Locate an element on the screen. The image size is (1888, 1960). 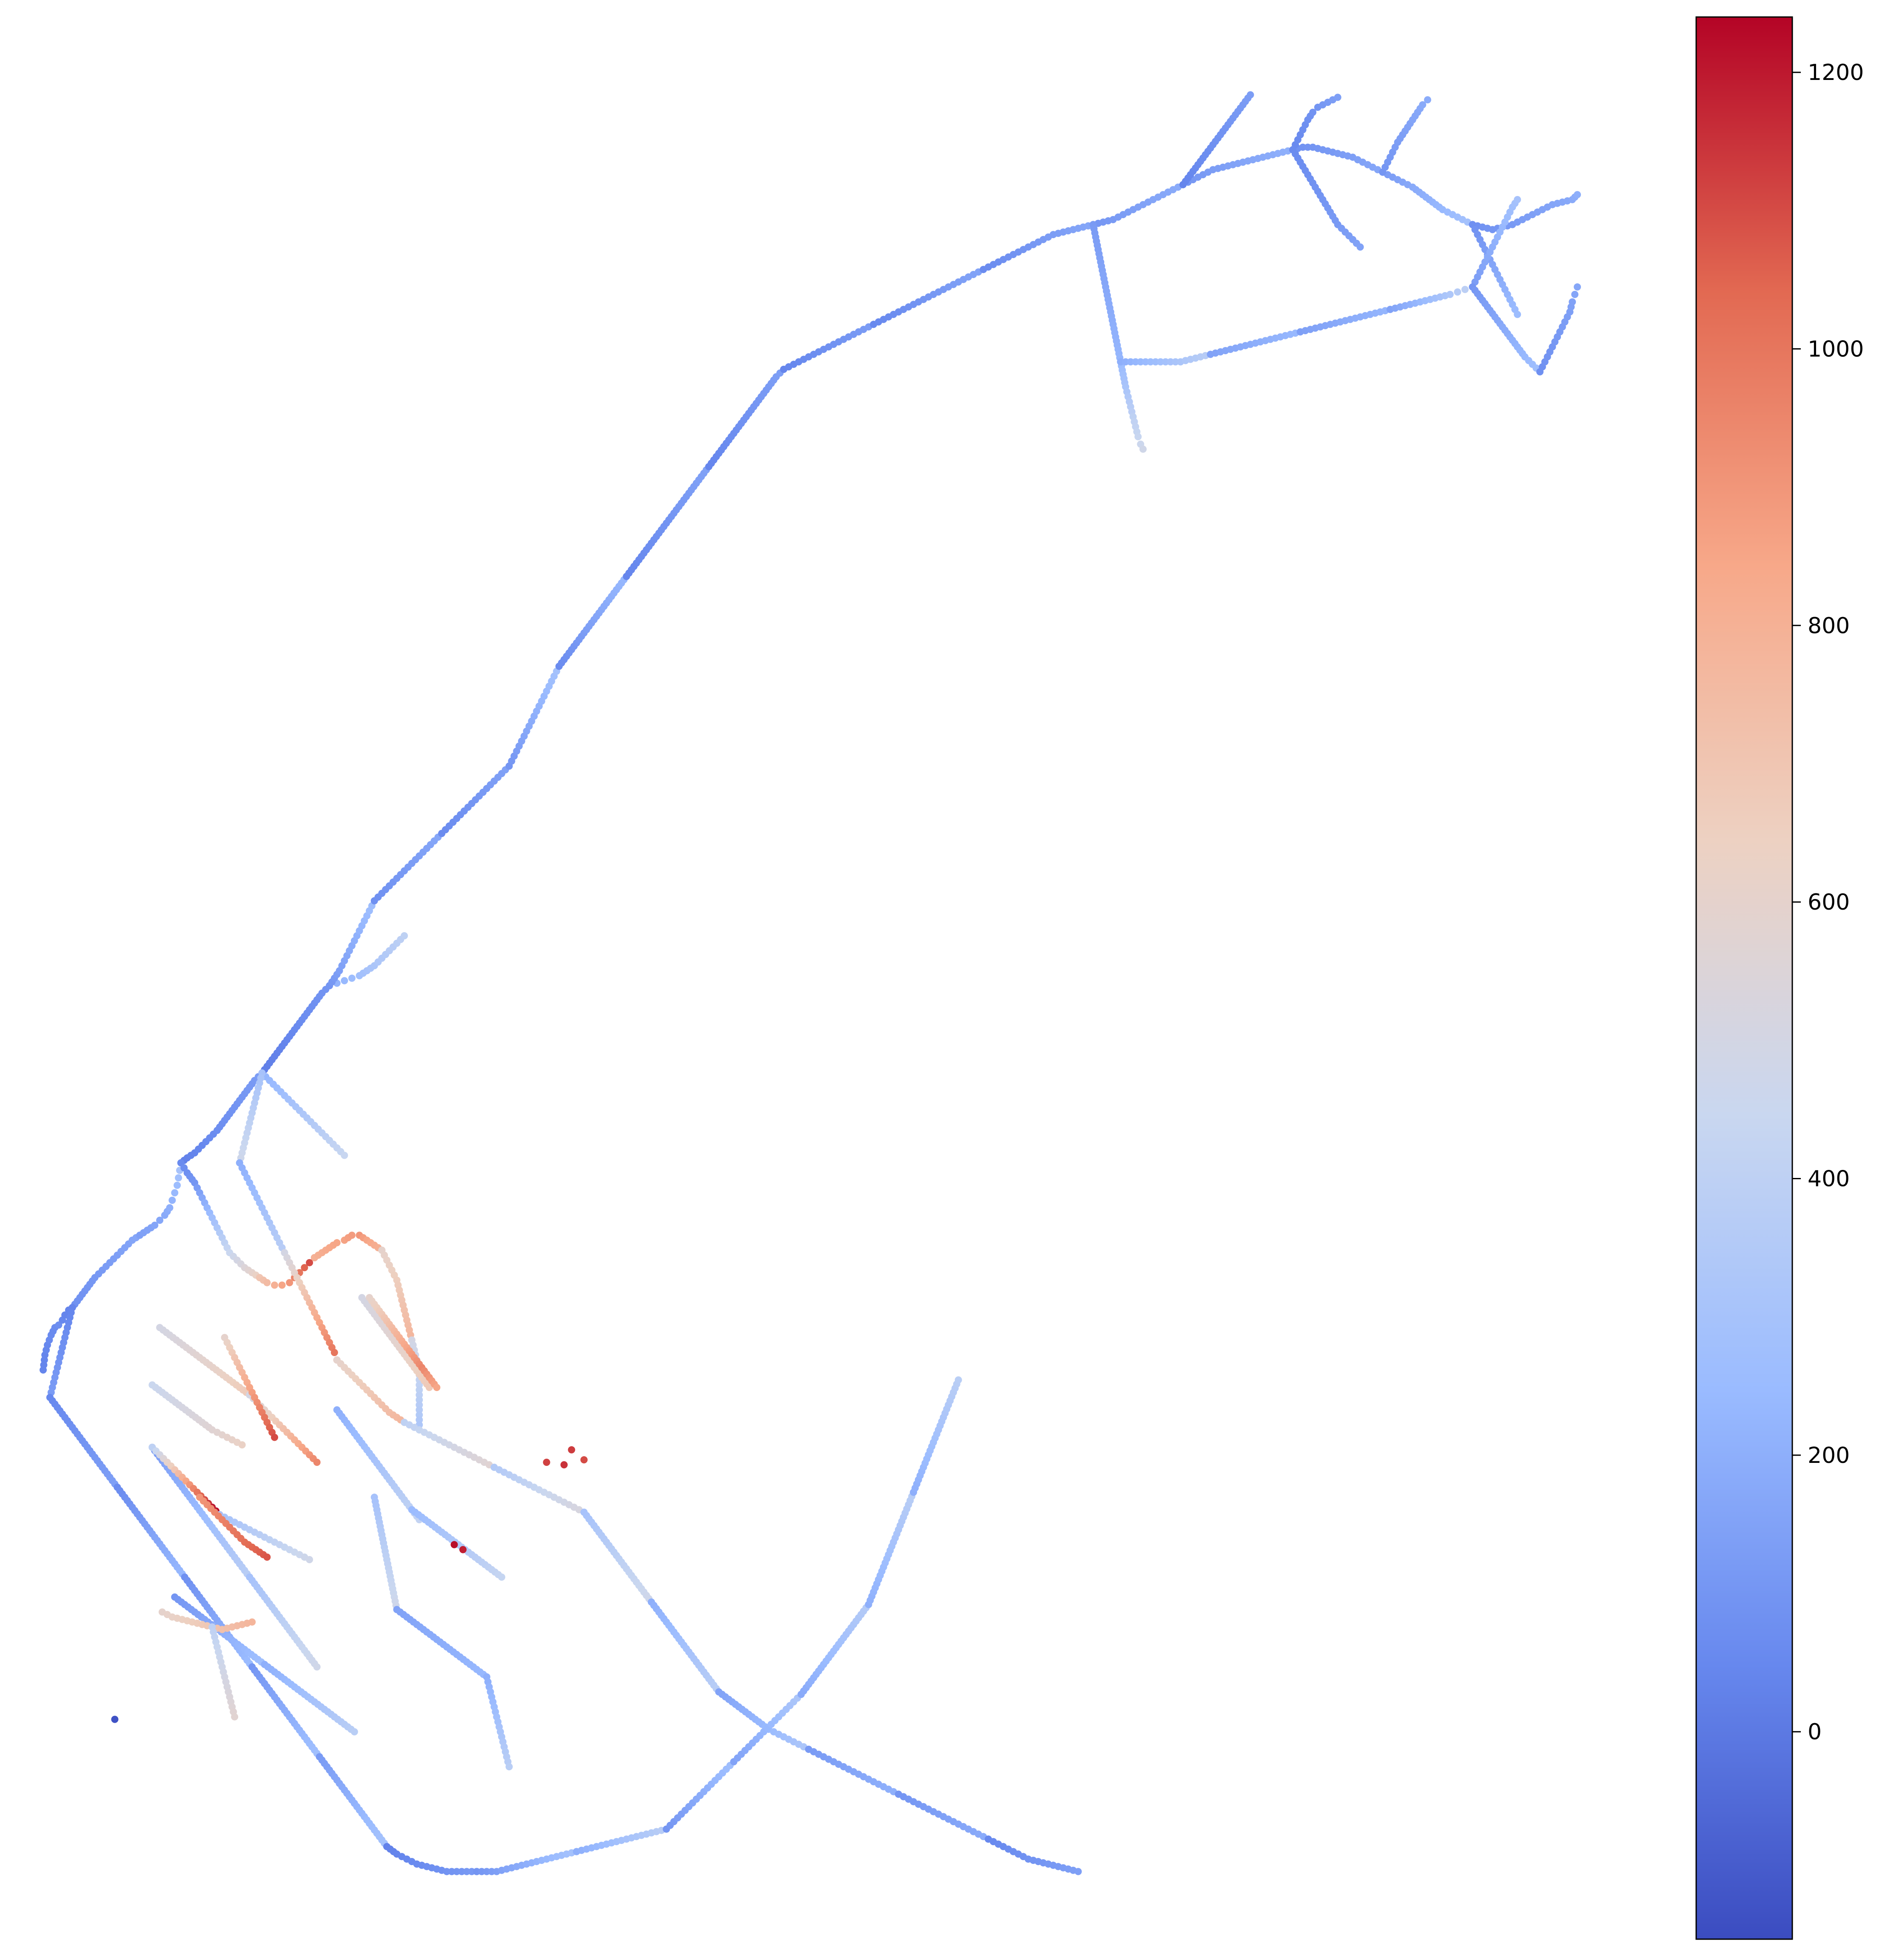
colorbar-frame is located at coordinates (1744, 978).